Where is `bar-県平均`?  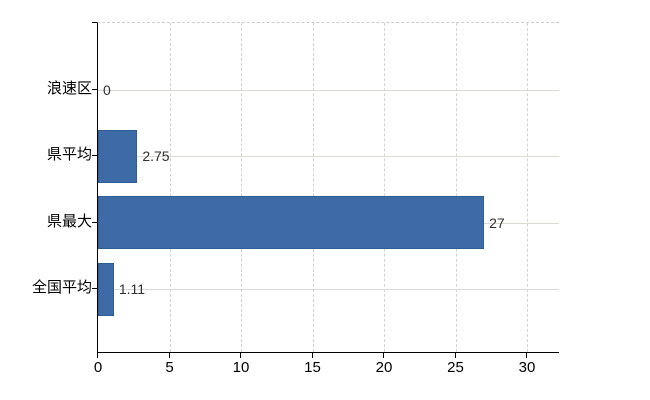 bar-県平均 is located at coordinates (118, 156).